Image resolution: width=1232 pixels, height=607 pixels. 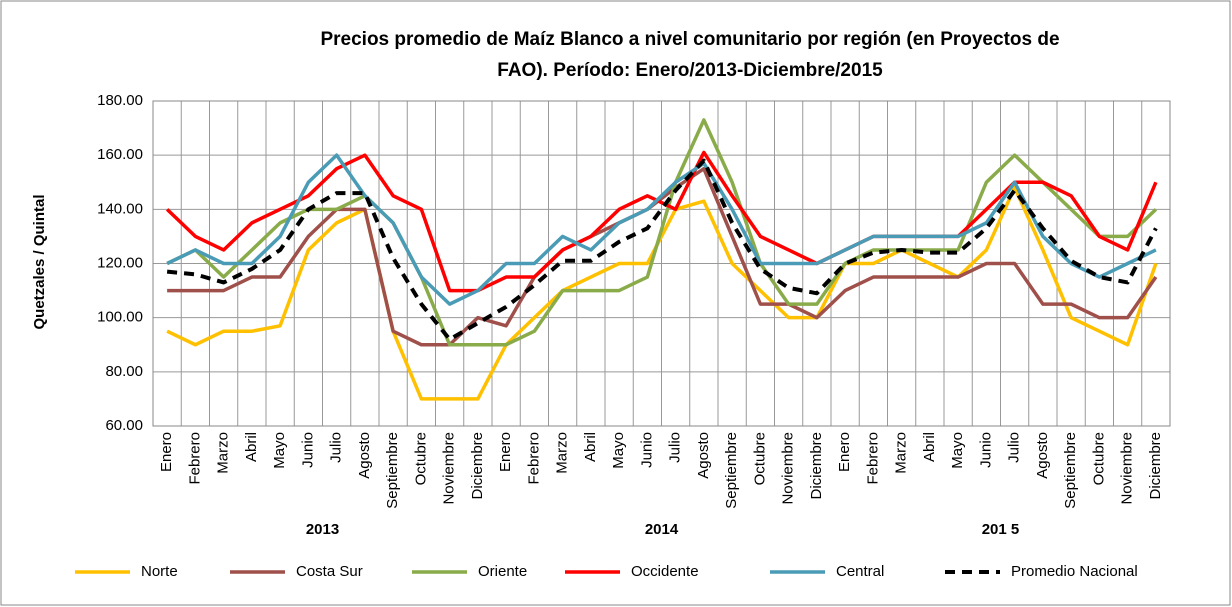 What do you see at coordinates (120, 262) in the screenshot?
I see `y-tick-label: 120.00` at bounding box center [120, 262].